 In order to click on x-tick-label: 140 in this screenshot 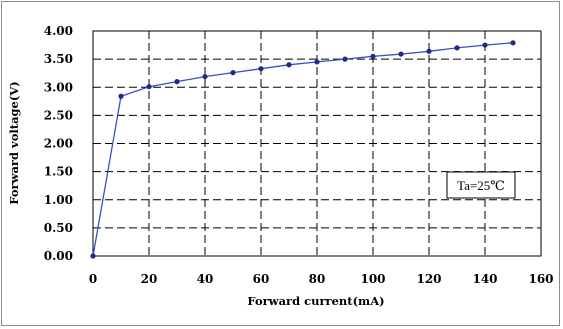, I will do `click(484, 279)`.